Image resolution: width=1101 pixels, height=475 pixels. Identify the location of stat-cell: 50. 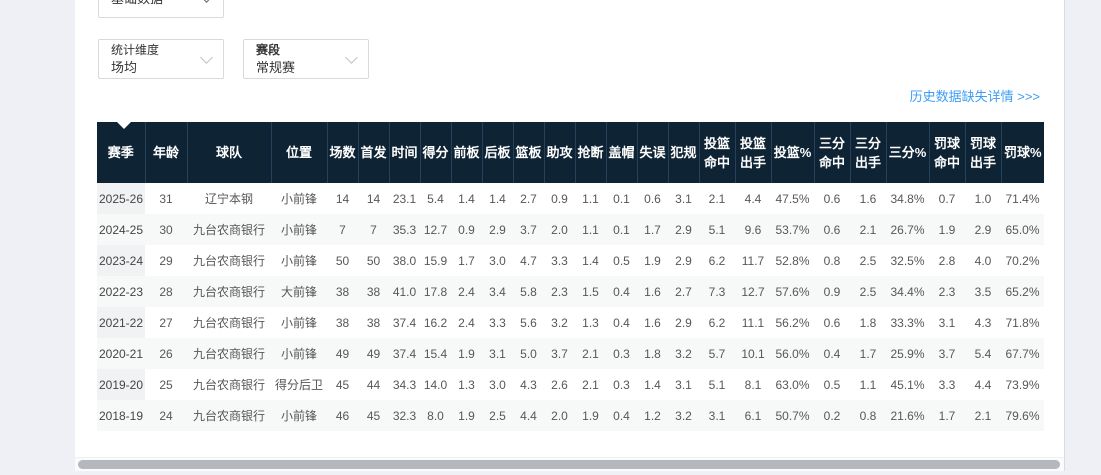
(342, 260).